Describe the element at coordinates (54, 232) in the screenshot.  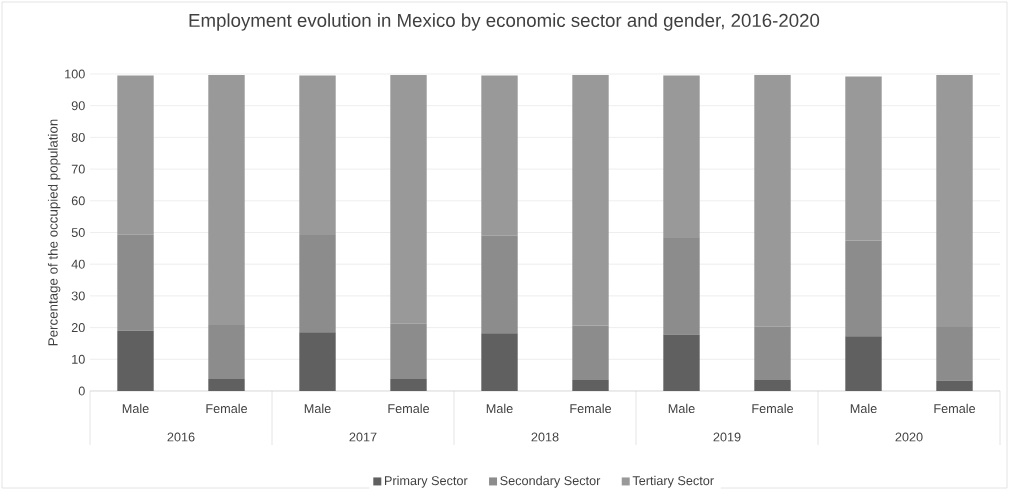
I see `y-axis-title: Percentage of the occupied population` at that location.